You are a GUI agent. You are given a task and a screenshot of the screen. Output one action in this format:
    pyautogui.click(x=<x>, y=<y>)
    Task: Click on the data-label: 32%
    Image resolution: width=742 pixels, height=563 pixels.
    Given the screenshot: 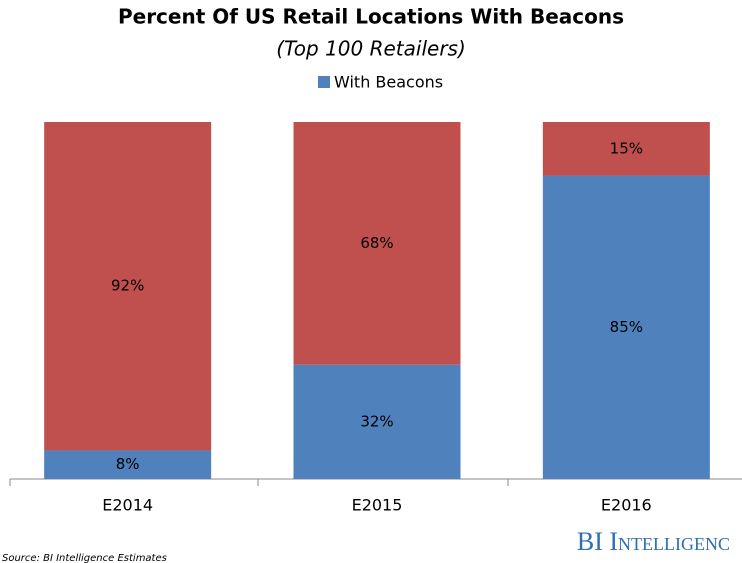 What is the action you would take?
    pyautogui.click(x=376, y=421)
    